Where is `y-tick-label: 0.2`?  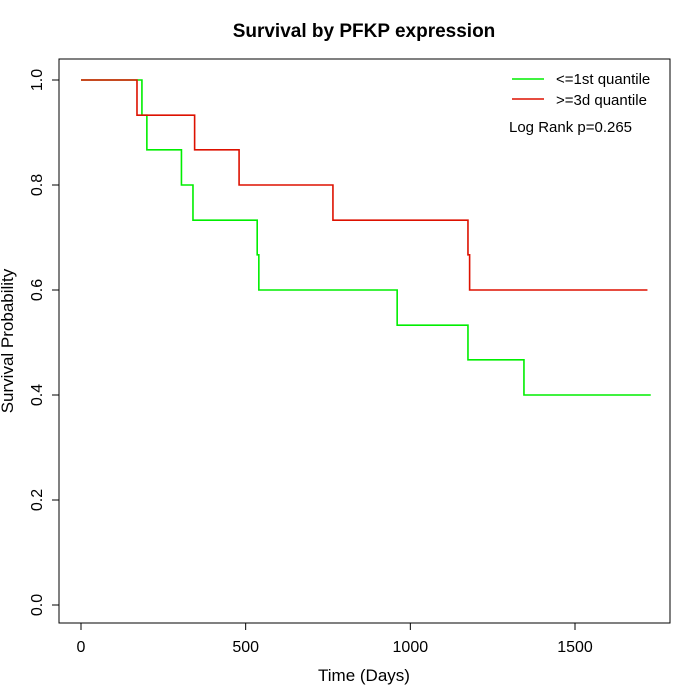 y-tick-label: 0.2 is located at coordinates (37, 500).